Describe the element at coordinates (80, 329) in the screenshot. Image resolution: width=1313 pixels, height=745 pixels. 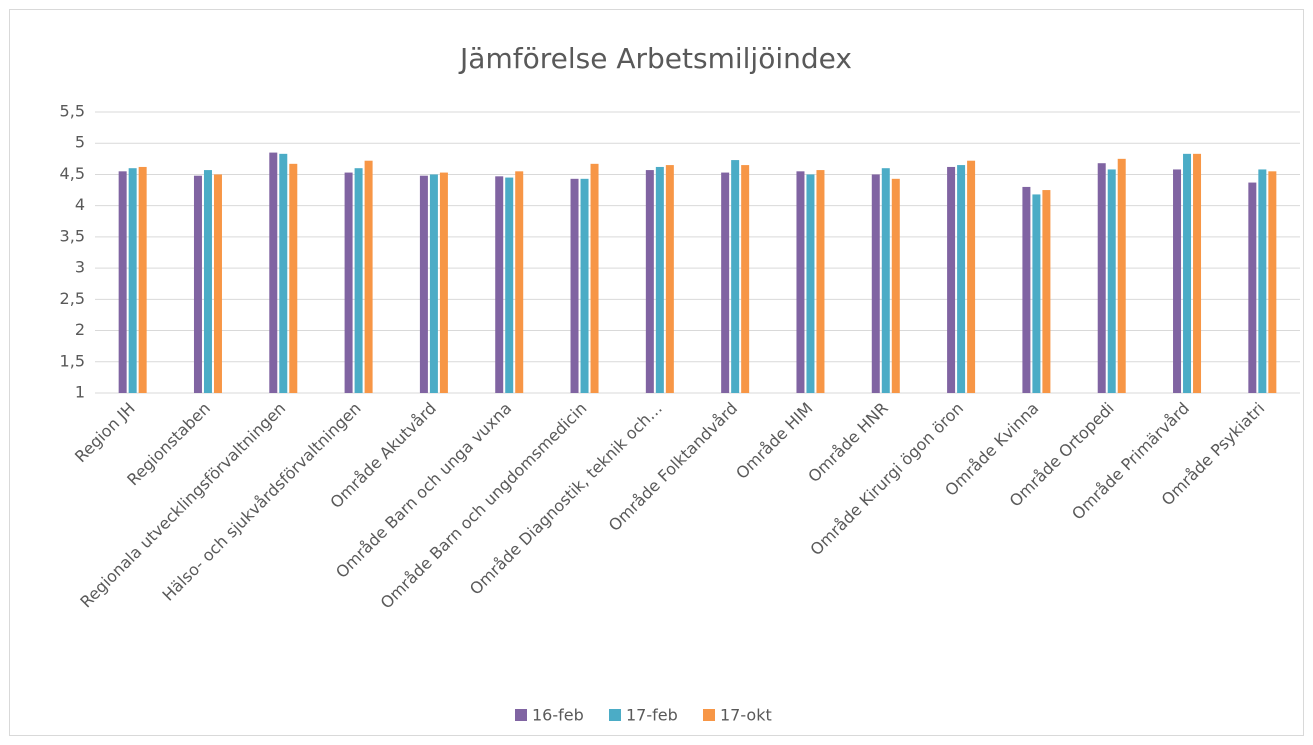
I see `y-tick-label: 2` at that location.